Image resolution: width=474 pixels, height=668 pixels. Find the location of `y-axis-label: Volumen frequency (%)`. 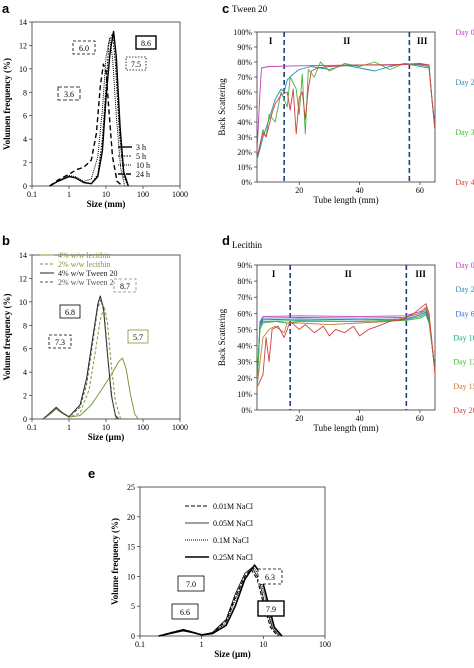

y-axis-label: Volumen frequency (%) is located at coordinates (7, 104).